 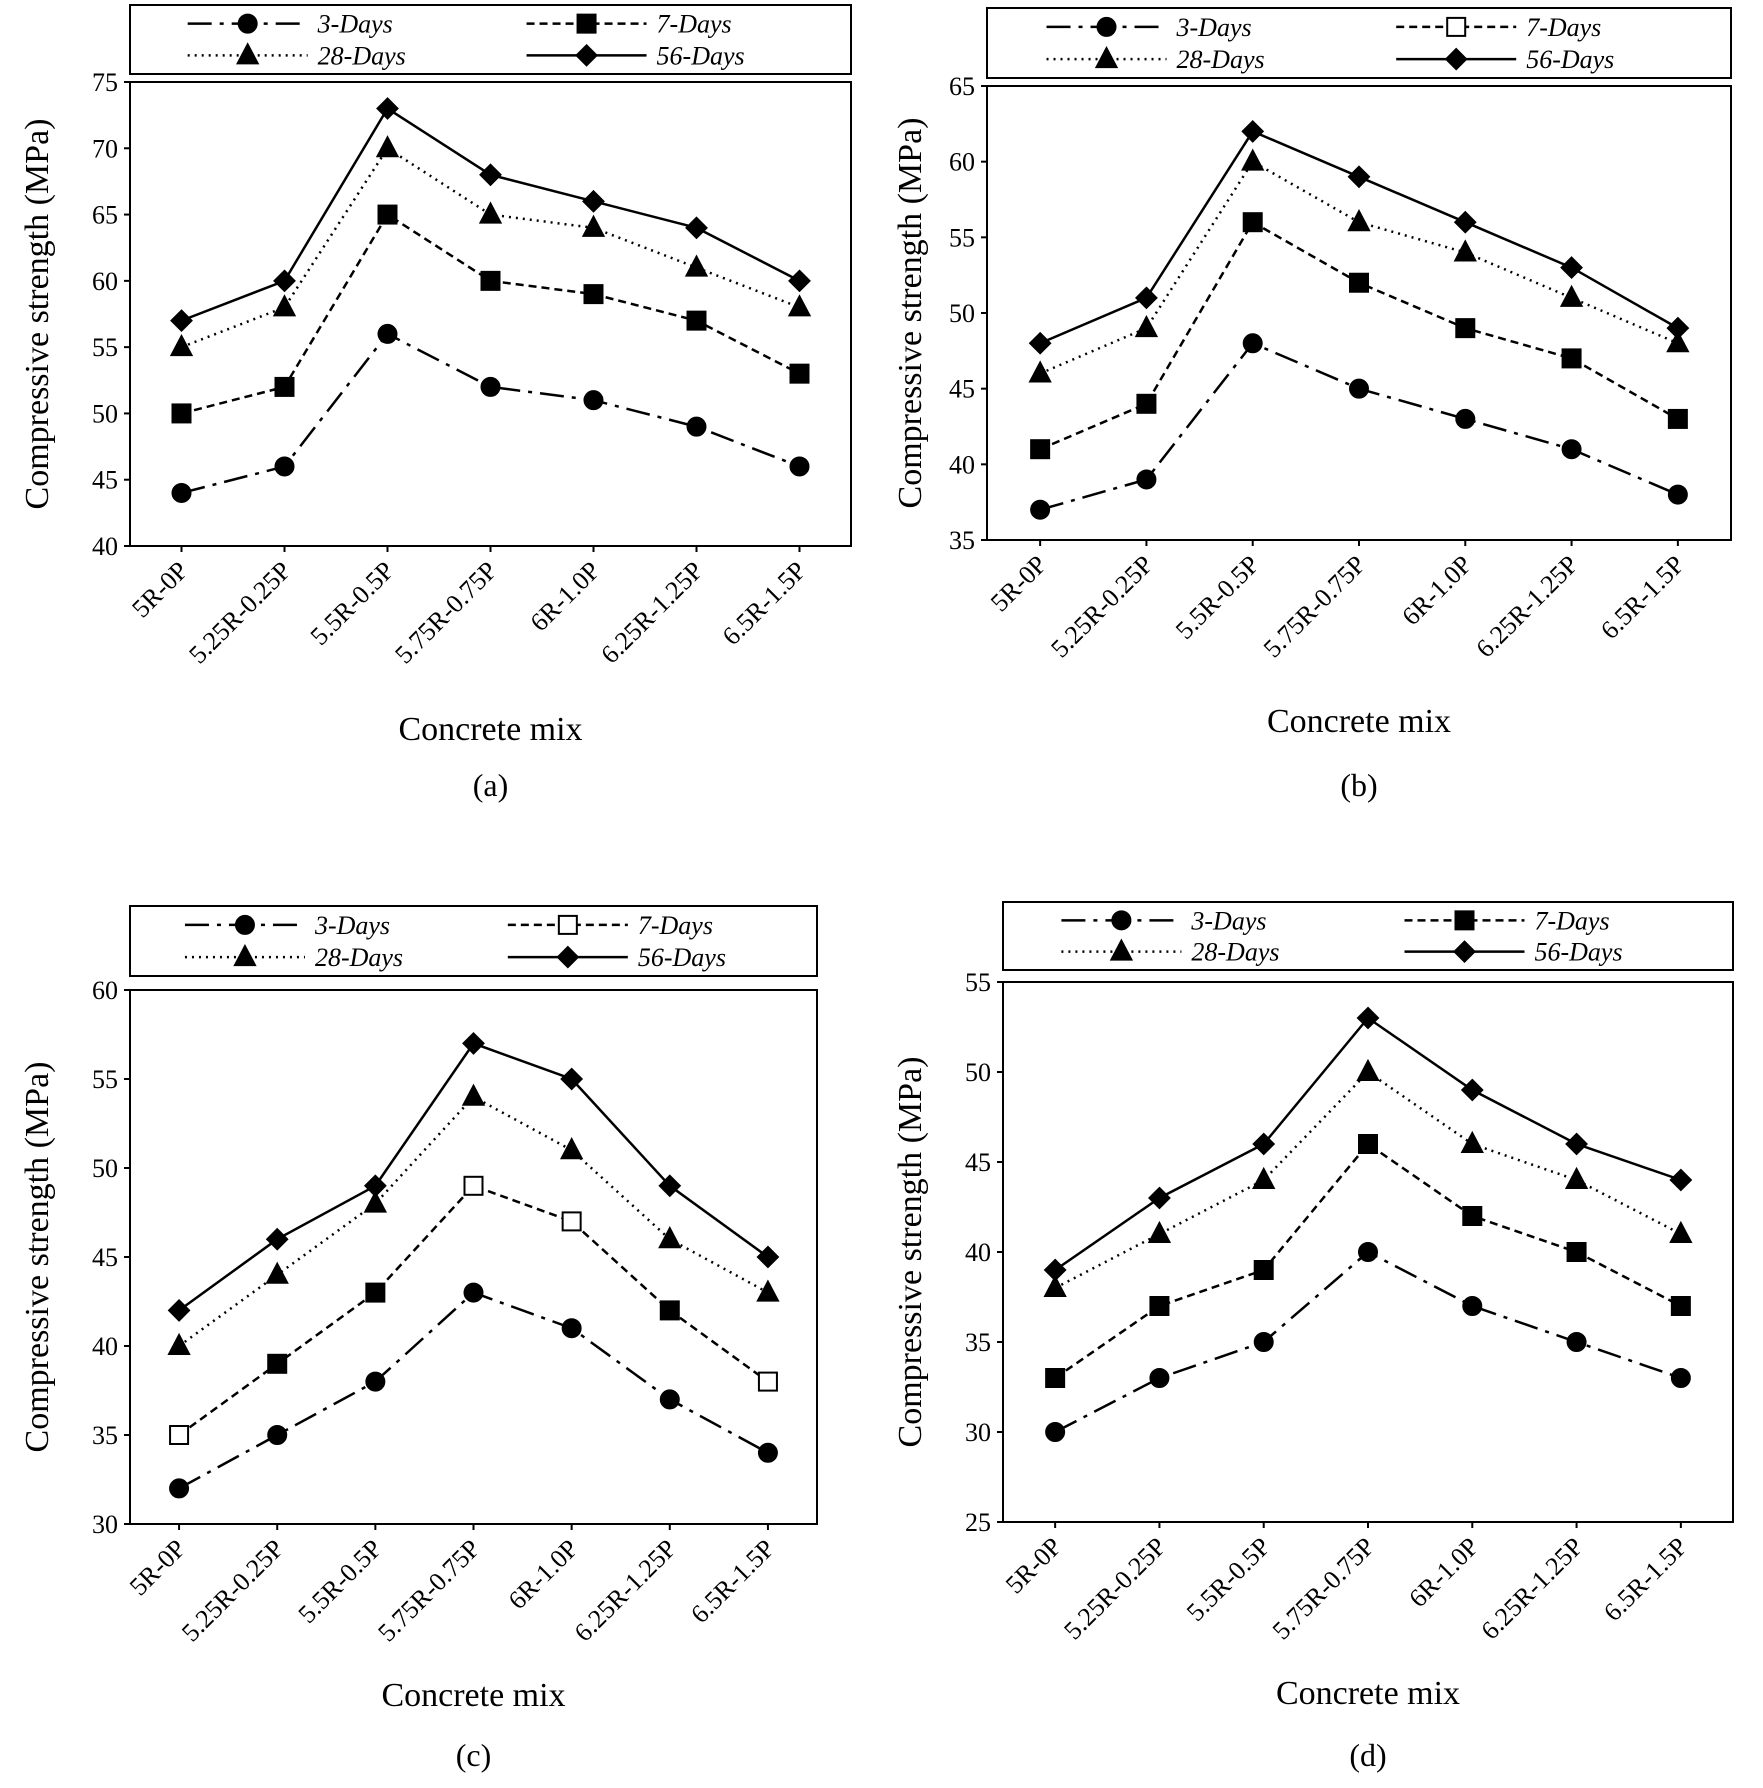 I want to click on x-tick-label: 5.5R-0.5P, so click(x=352, y=603).